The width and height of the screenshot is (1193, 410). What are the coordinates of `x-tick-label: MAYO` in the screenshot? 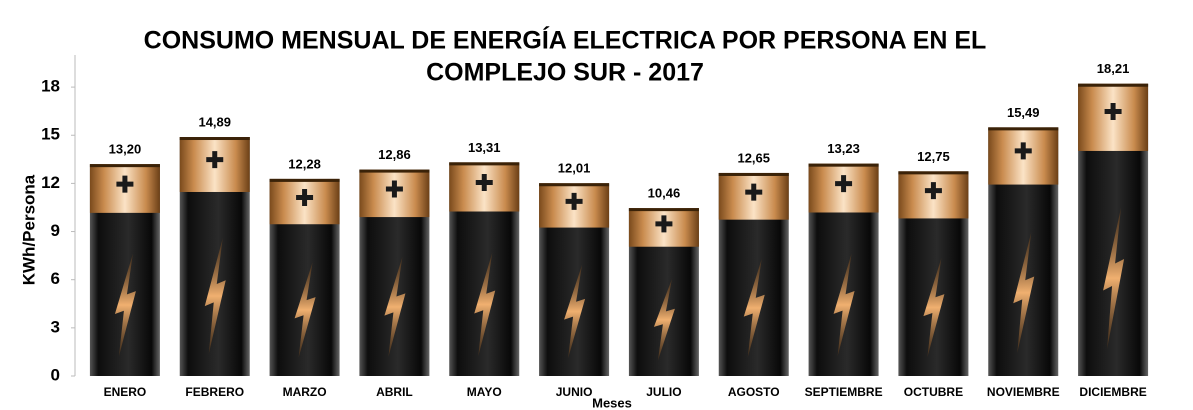 It's located at (484, 392).